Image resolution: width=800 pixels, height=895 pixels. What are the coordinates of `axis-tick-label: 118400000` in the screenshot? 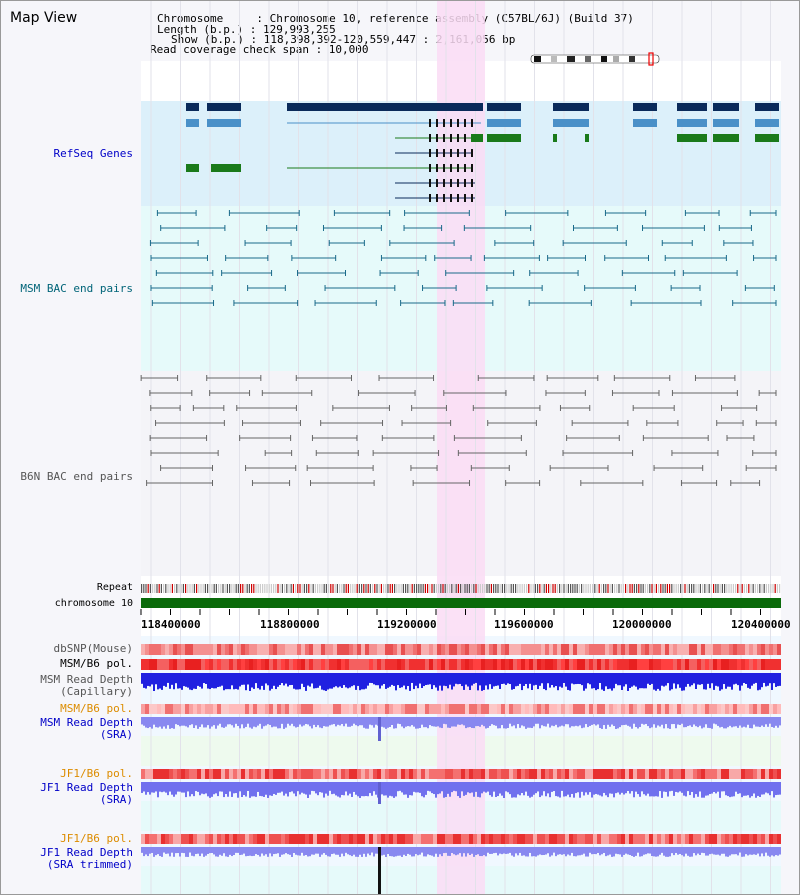 It's located at (171, 624).